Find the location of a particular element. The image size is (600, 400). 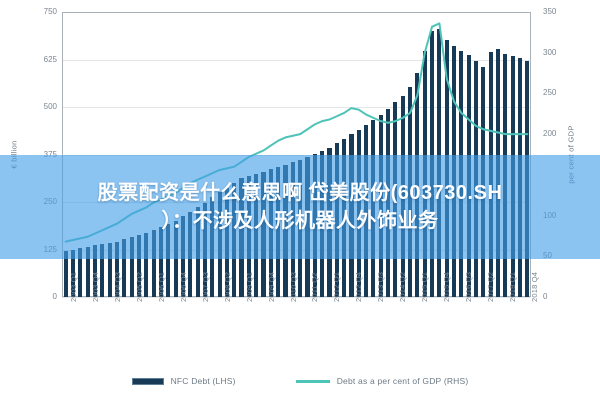

y-axis-right-tick-label: 300 is located at coordinates (550, 52).